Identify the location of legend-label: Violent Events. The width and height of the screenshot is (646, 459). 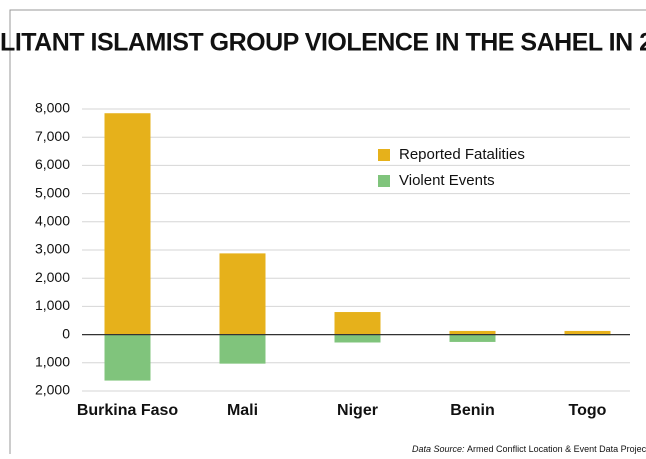
(447, 180).